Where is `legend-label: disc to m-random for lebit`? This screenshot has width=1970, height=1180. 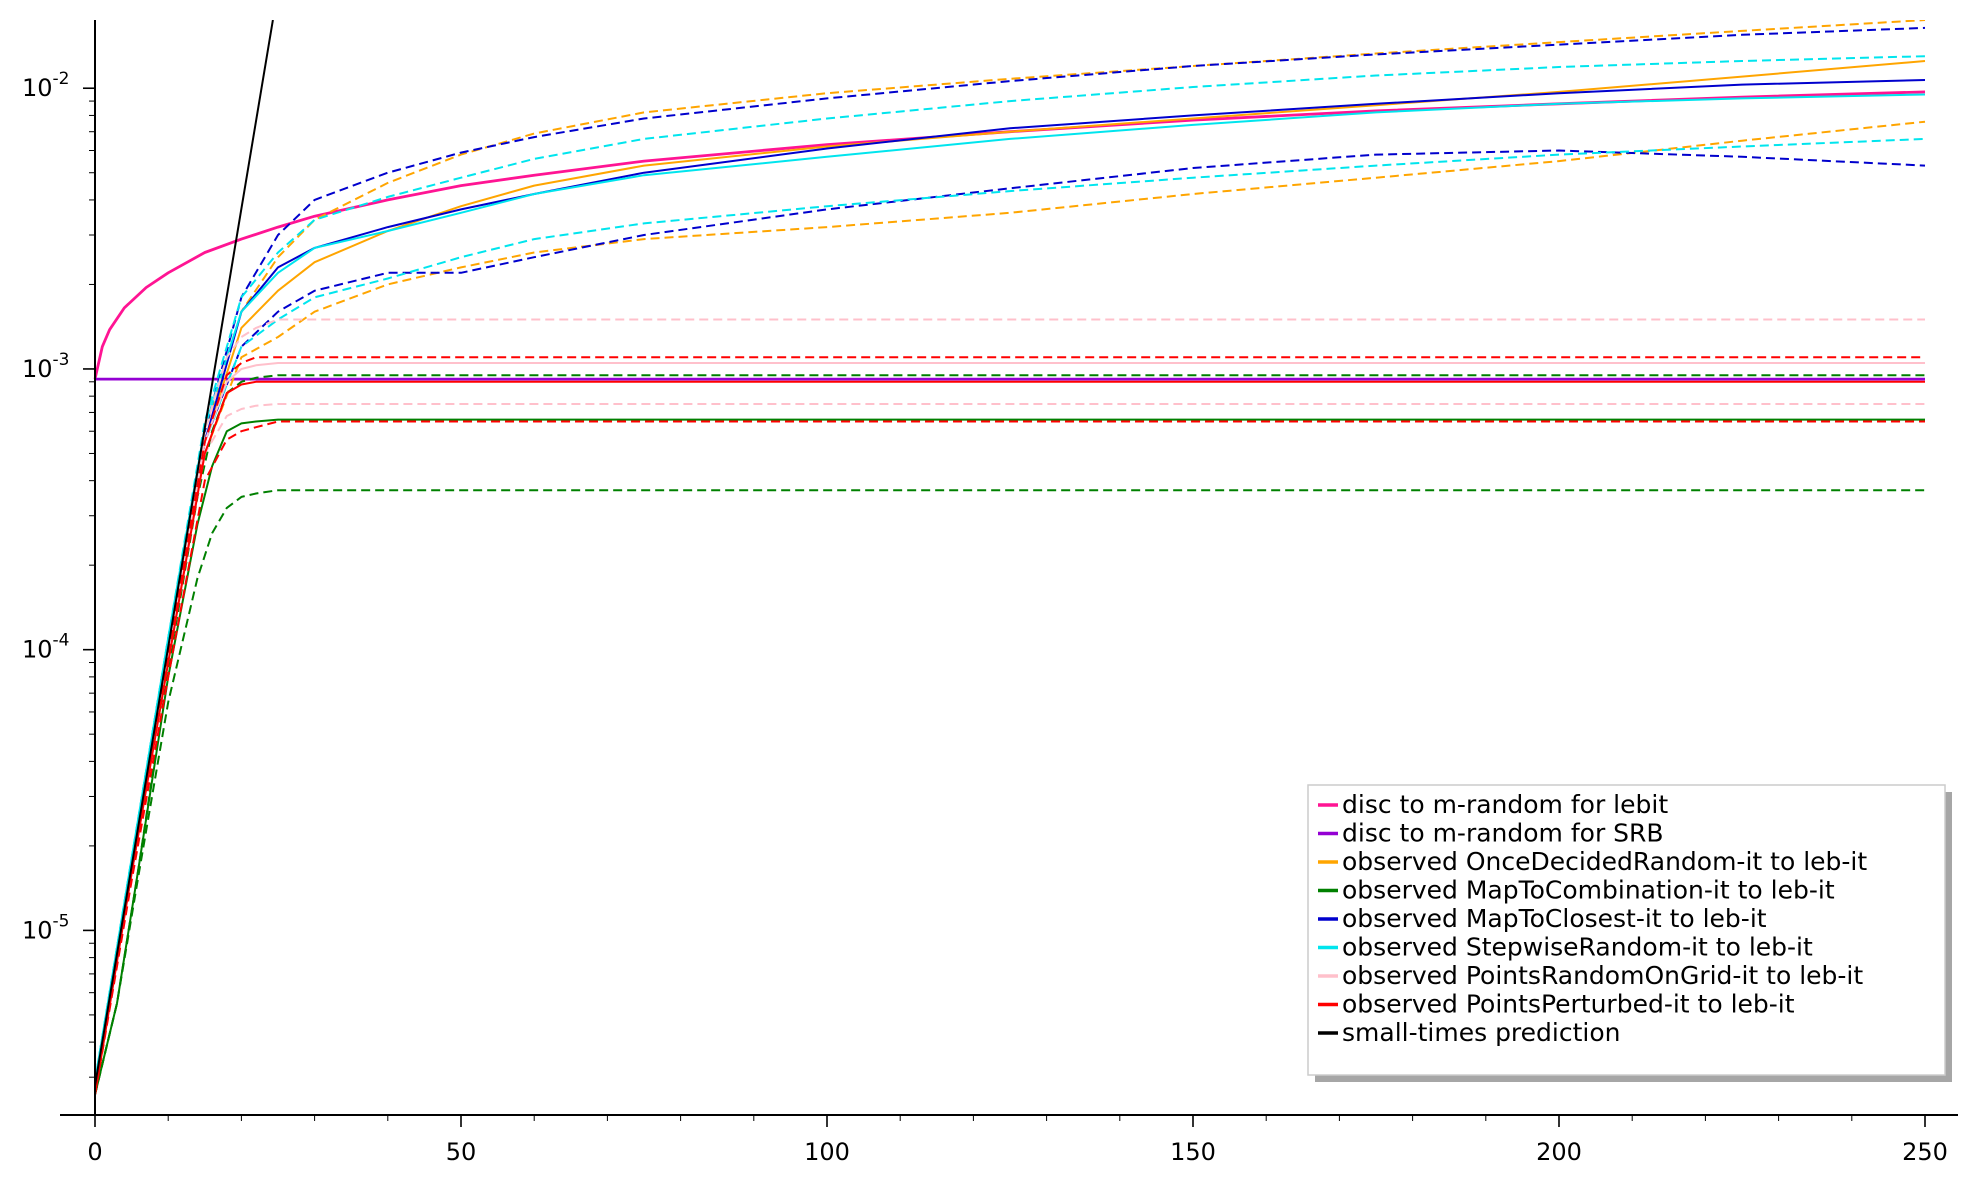 legend-label: disc to m-random for lebit is located at coordinates (1505, 804).